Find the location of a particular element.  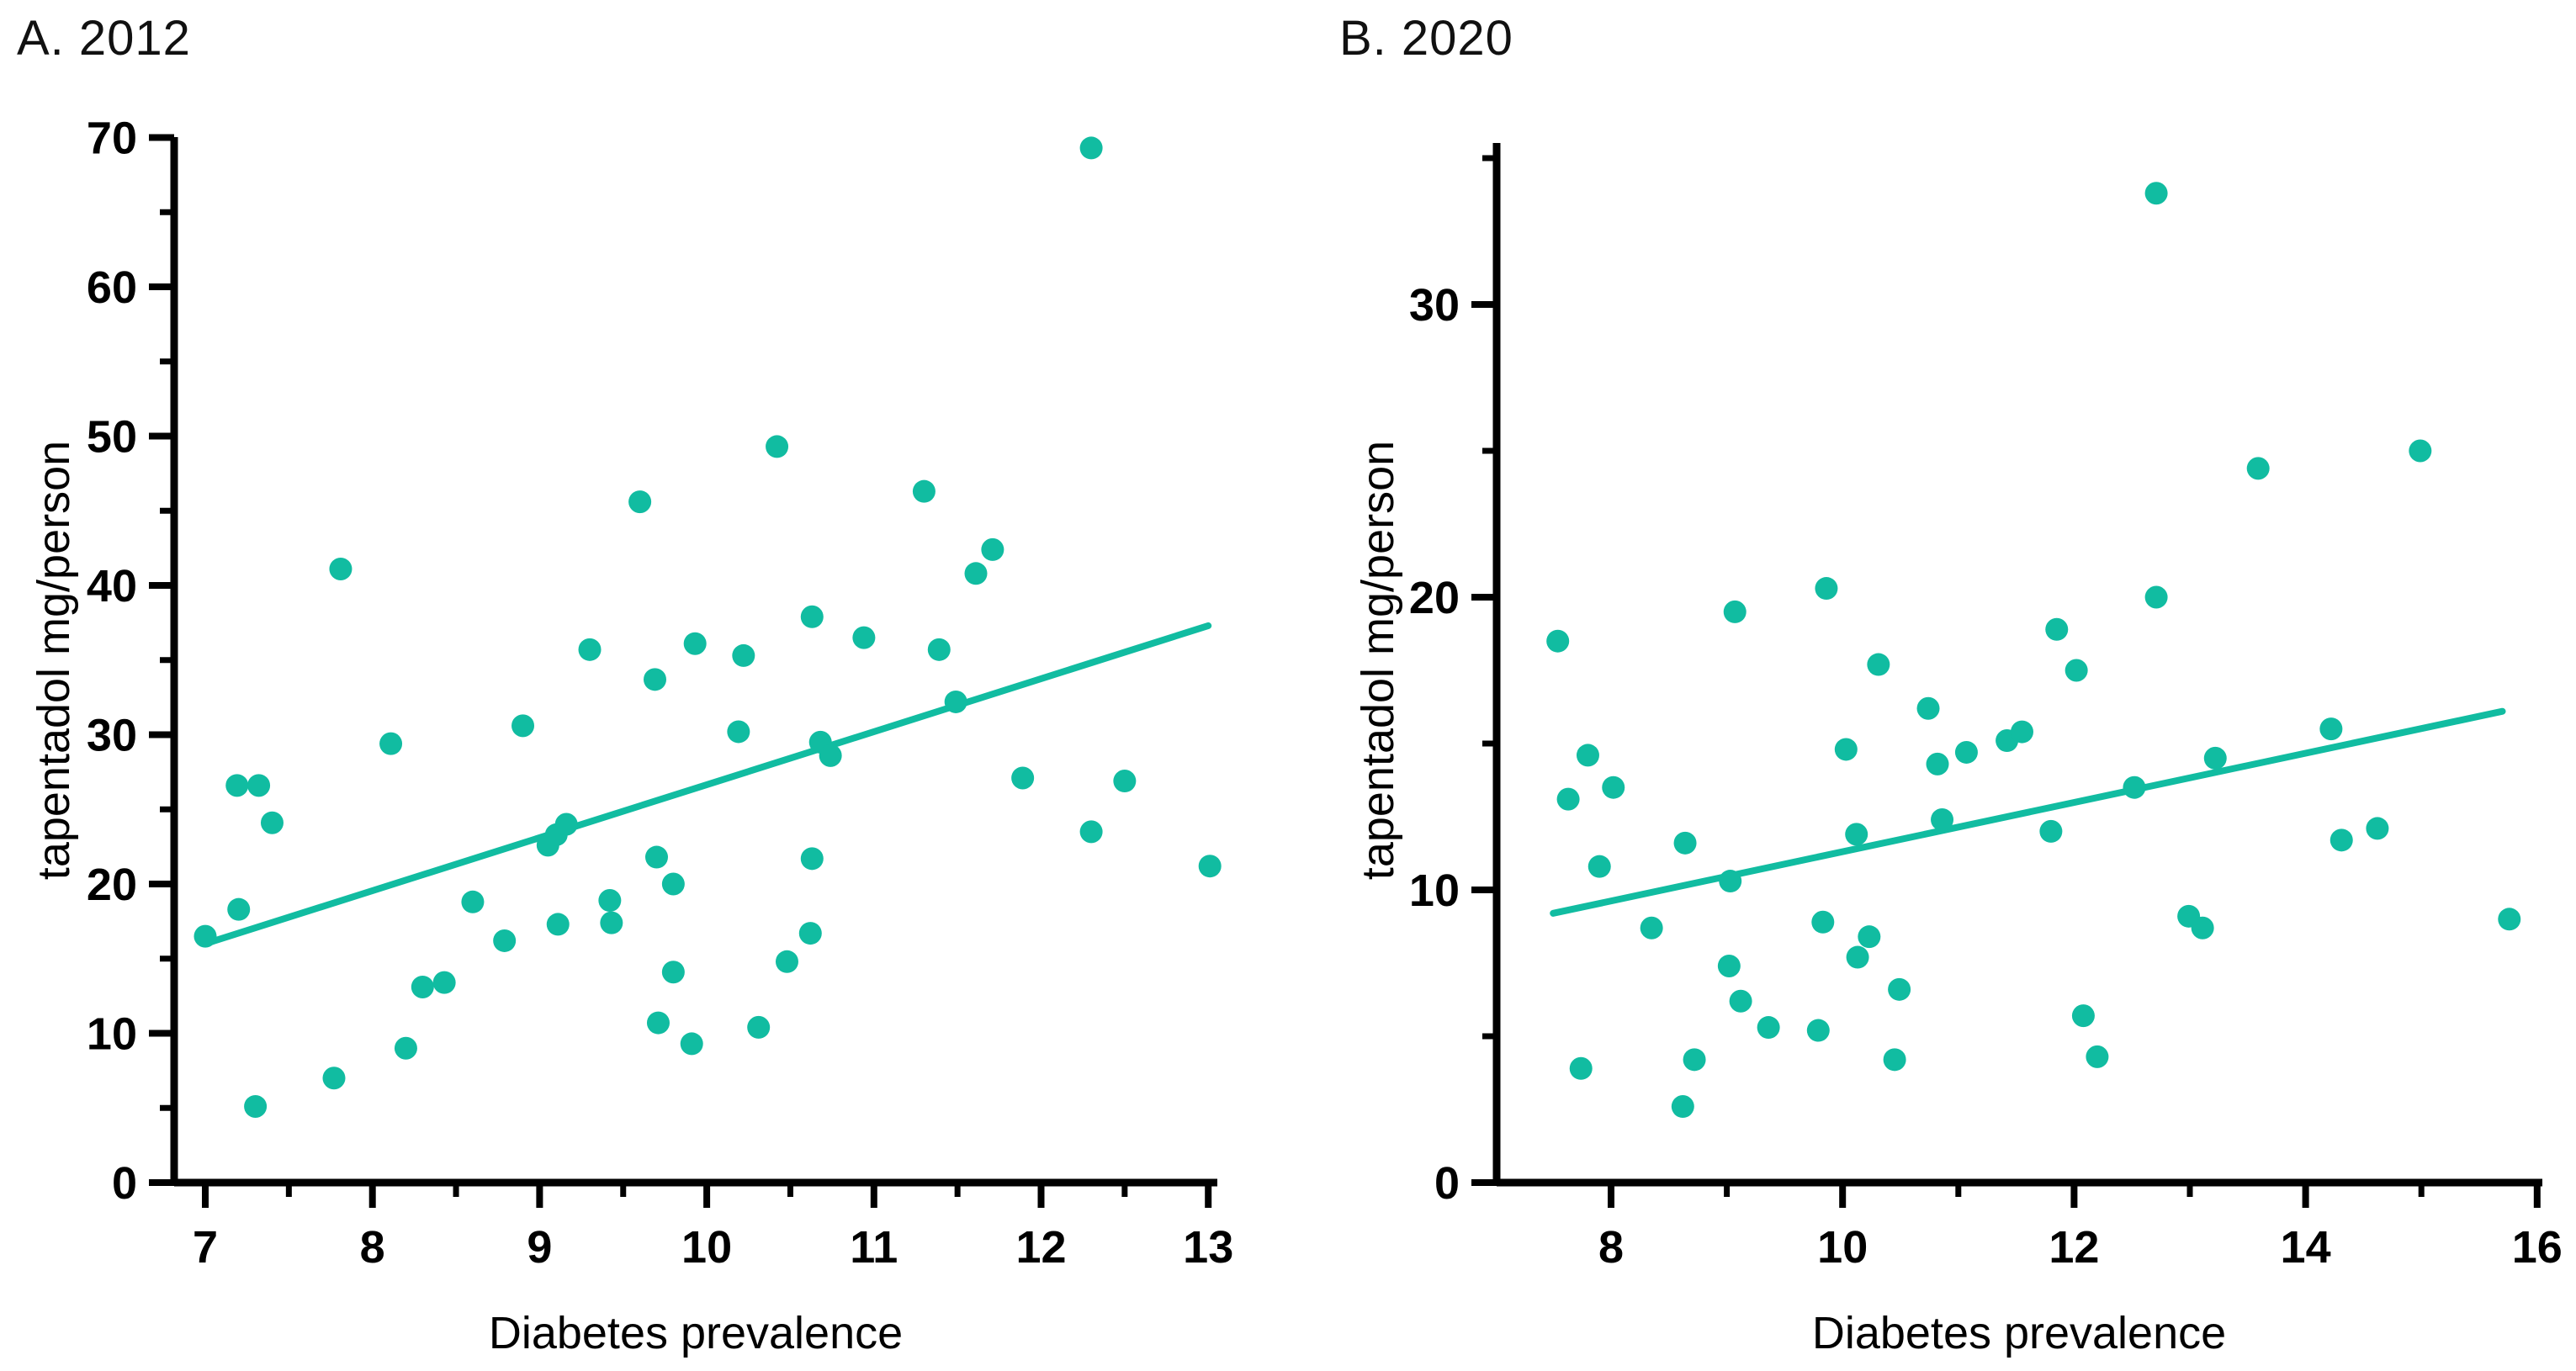

panel-b-yaxis-title: tapentadol mg/person is located at coordinates (1378, 660).